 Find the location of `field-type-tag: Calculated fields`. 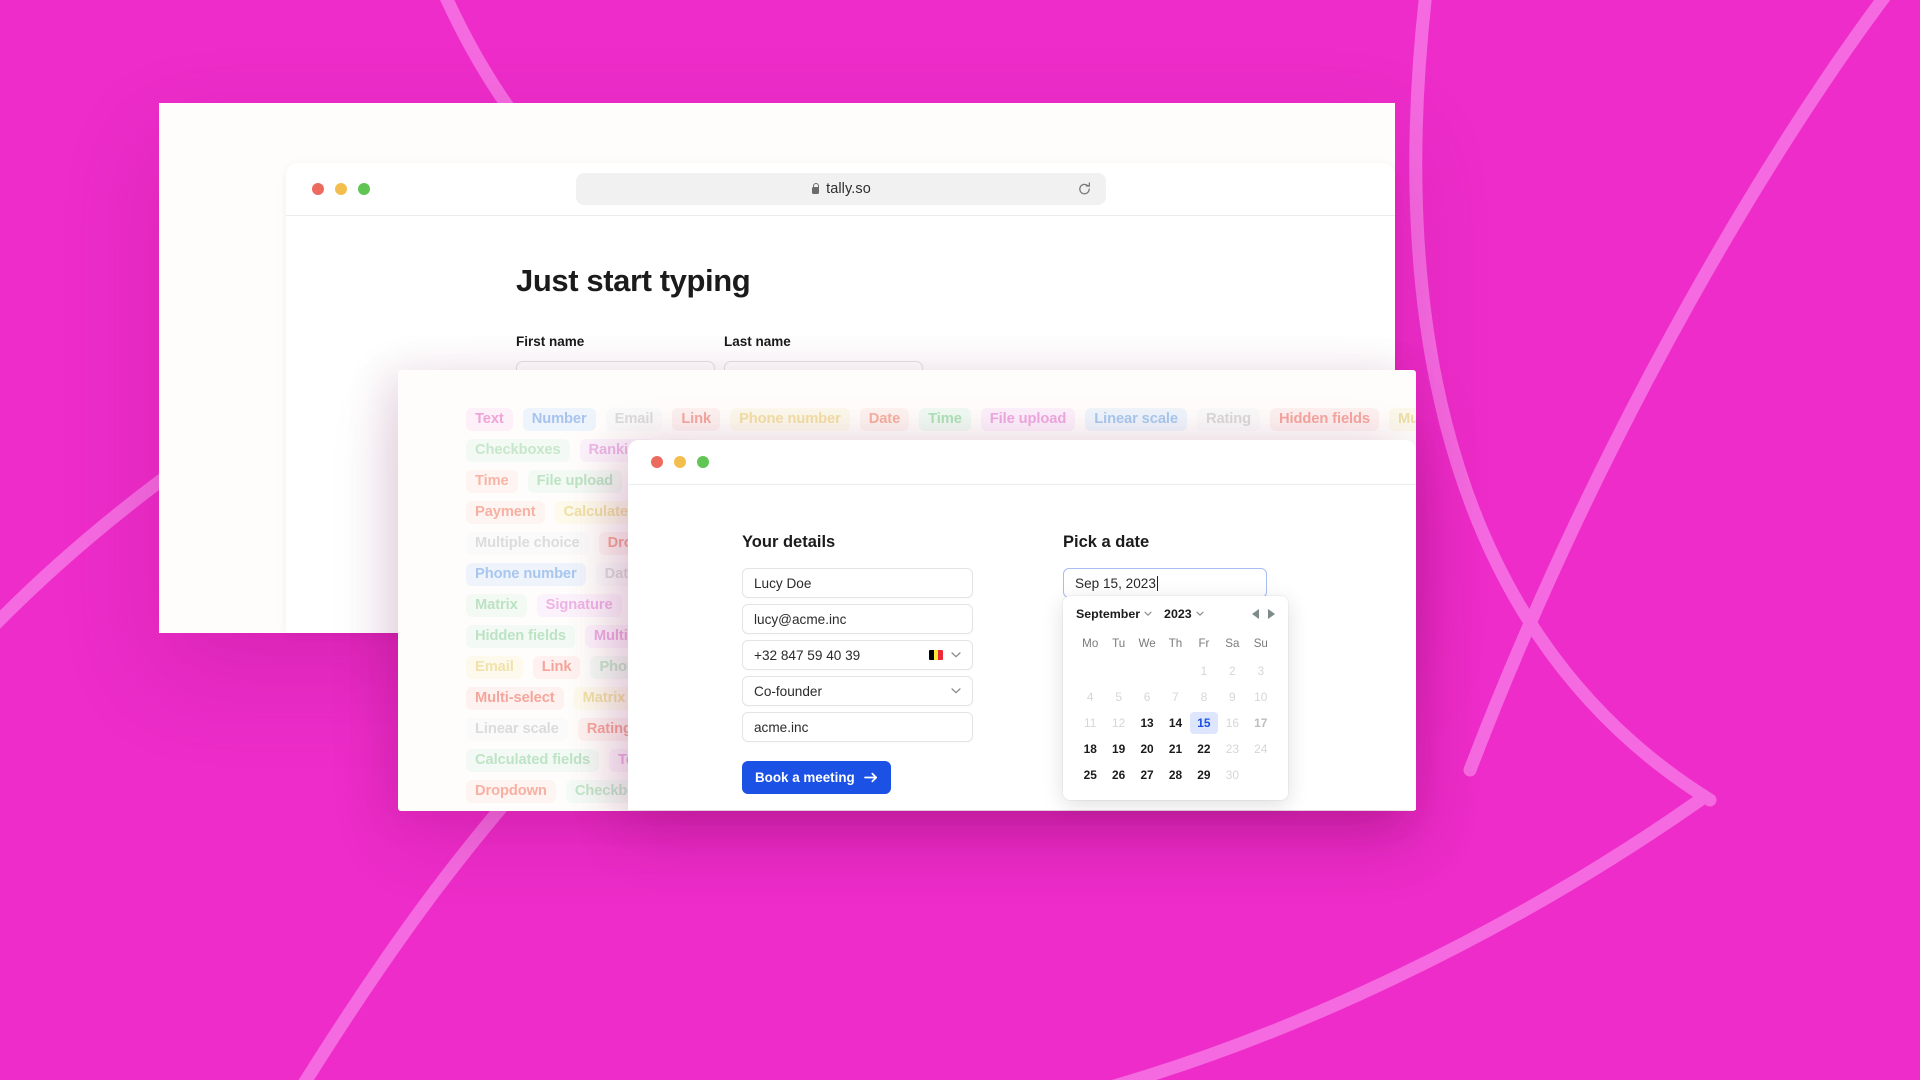

field-type-tag: Calculated fields is located at coordinates (533, 760).